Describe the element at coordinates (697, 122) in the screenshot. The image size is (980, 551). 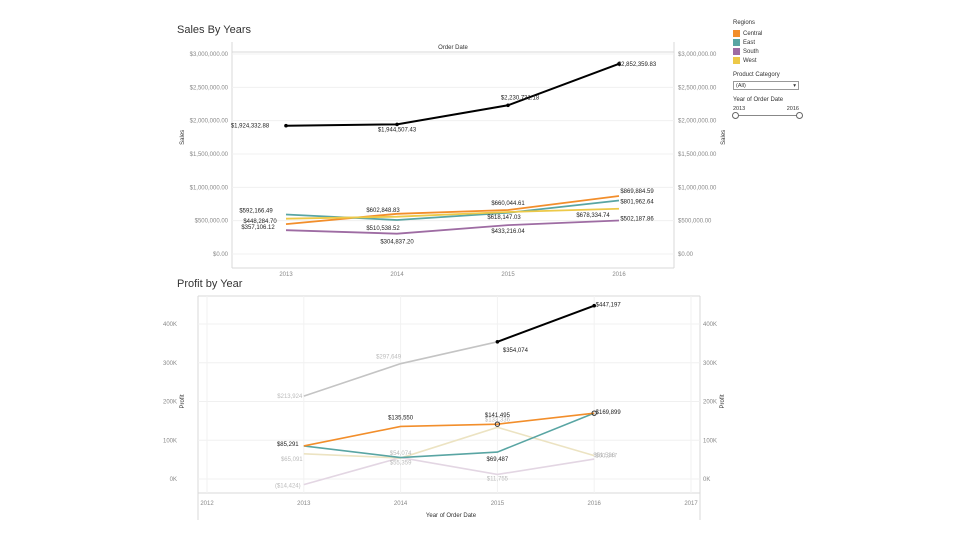
I see `y-tick-label-right: $2,000,000.00` at that location.